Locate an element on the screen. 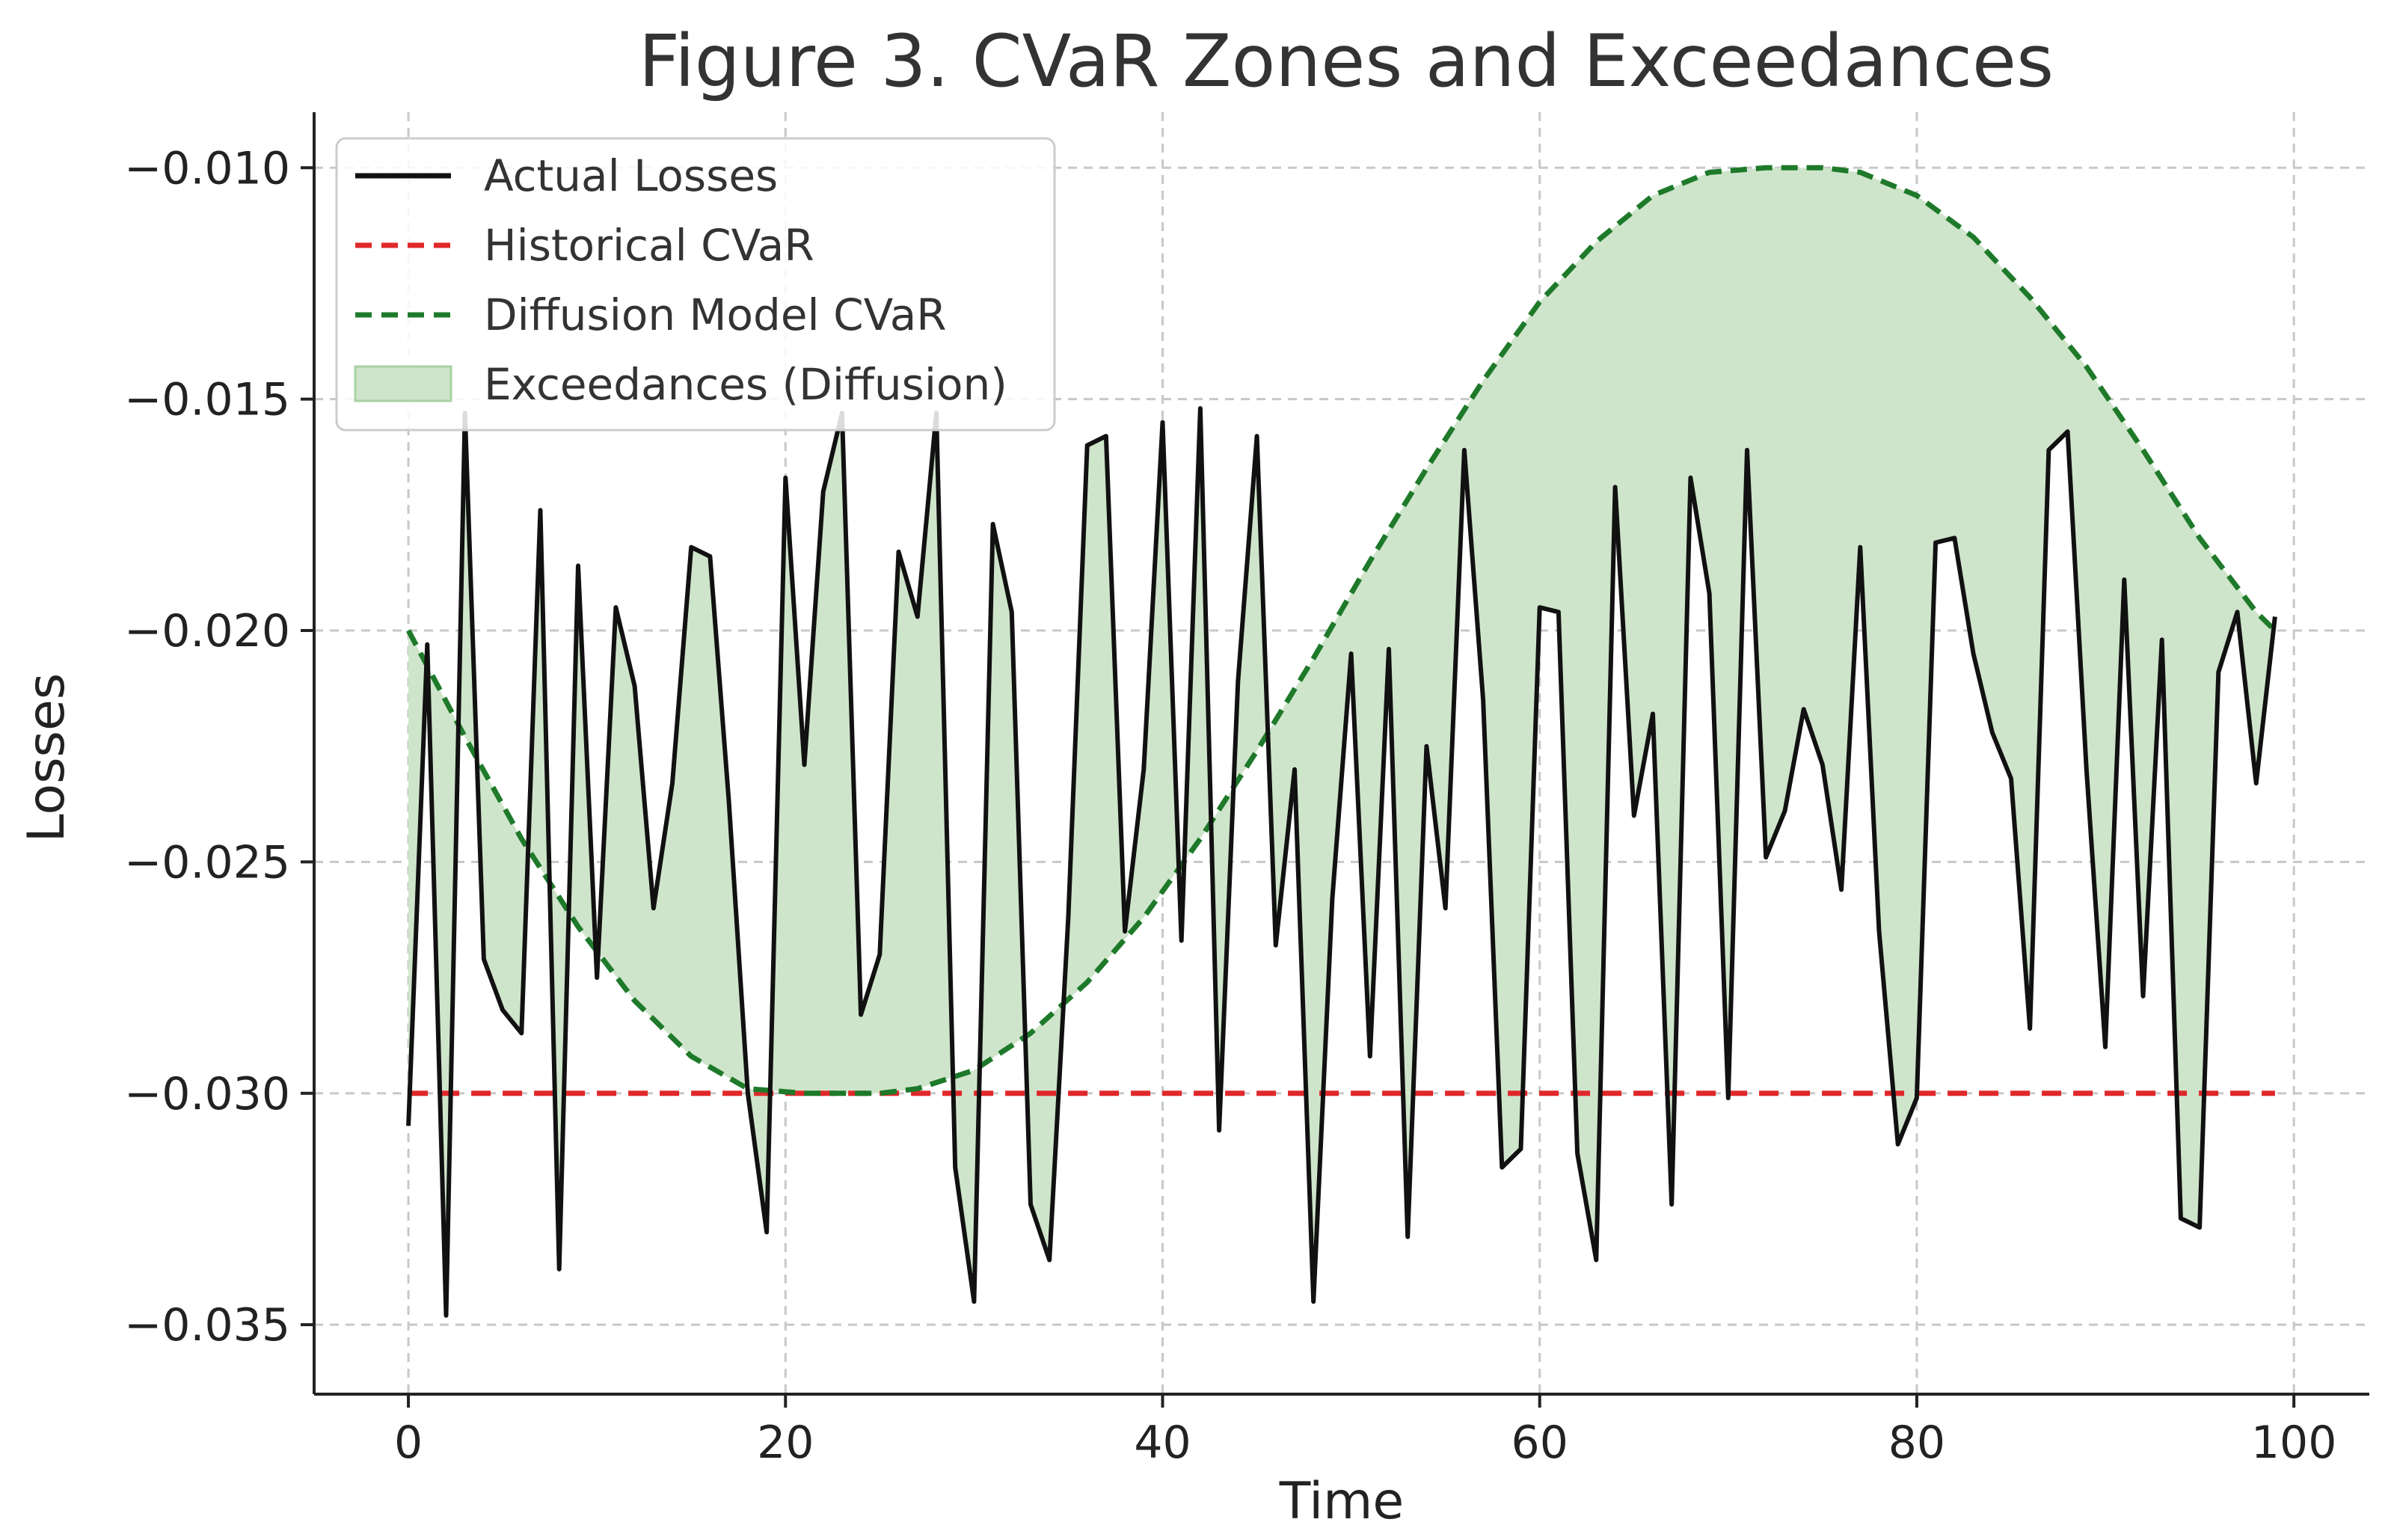 The image size is (2391, 1540). chart-title: Figure 3. CVaR Zones and Exceedances is located at coordinates (1346, 61).